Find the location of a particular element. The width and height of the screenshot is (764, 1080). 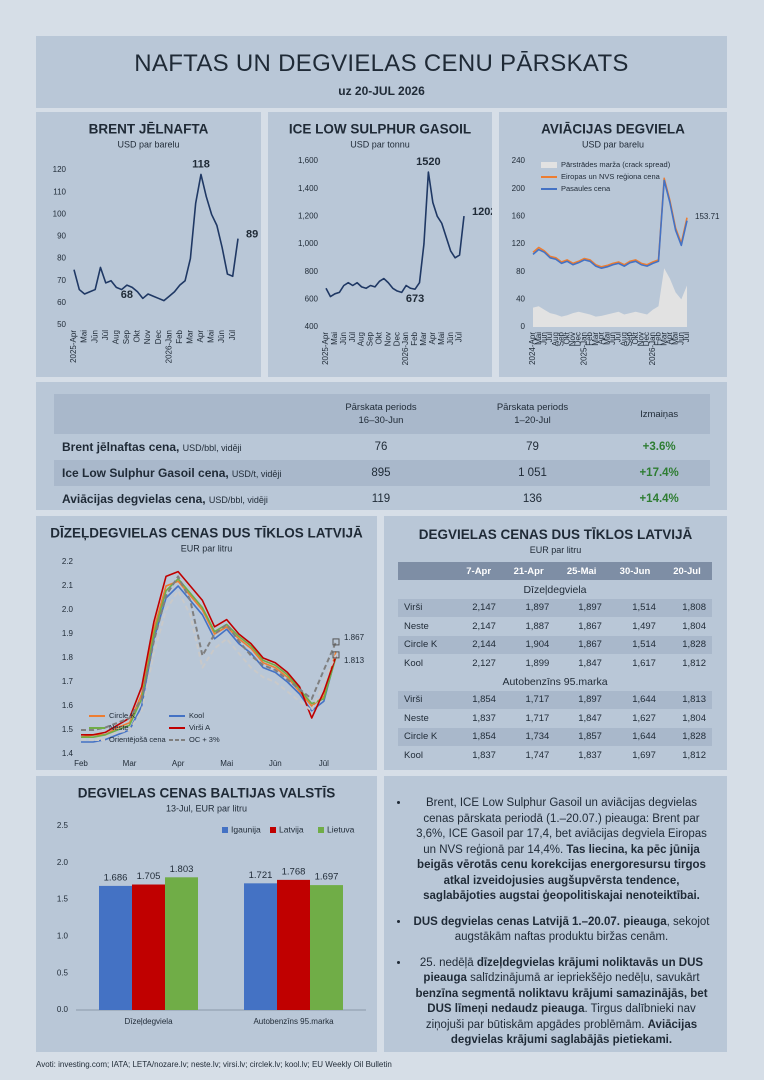

legend-label: Igaunija is located at coordinates (246, 829).